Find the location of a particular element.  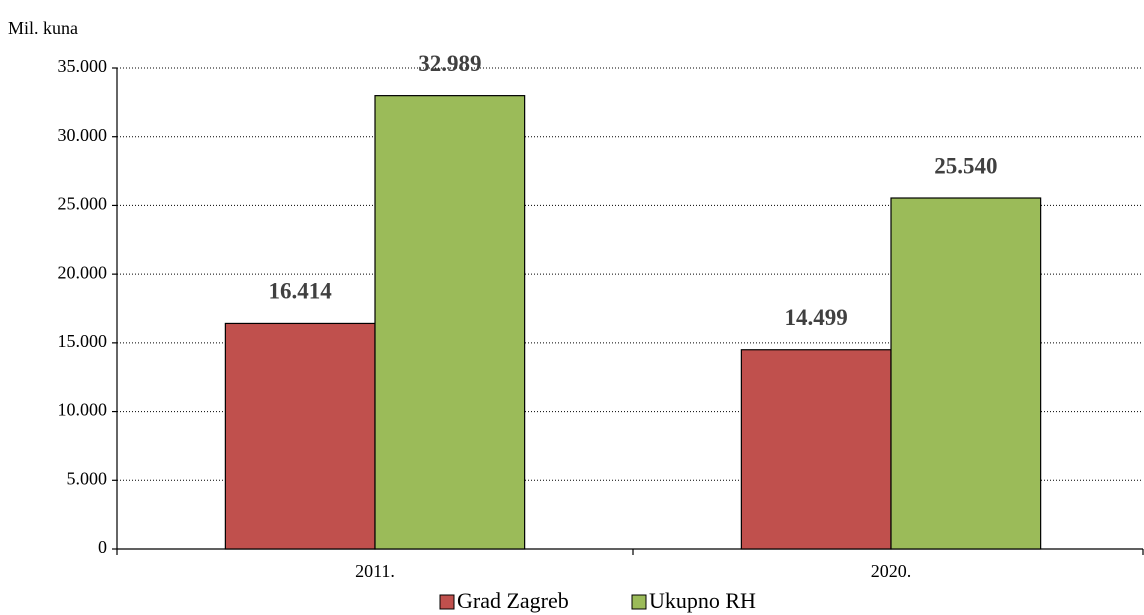

value-label: 16.414 is located at coordinates (301, 291).